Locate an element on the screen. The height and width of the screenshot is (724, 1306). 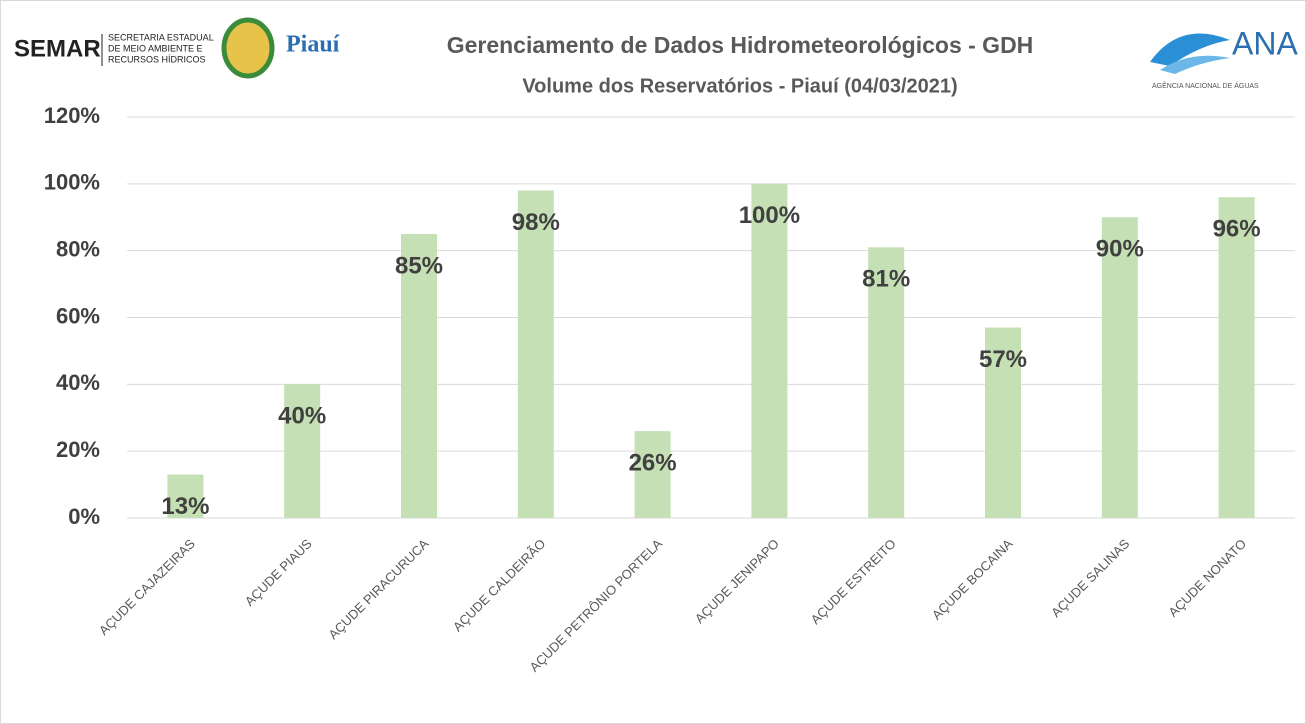
logo-semar-text: RECURSOS HÍDRICOS is located at coordinates (157, 59).